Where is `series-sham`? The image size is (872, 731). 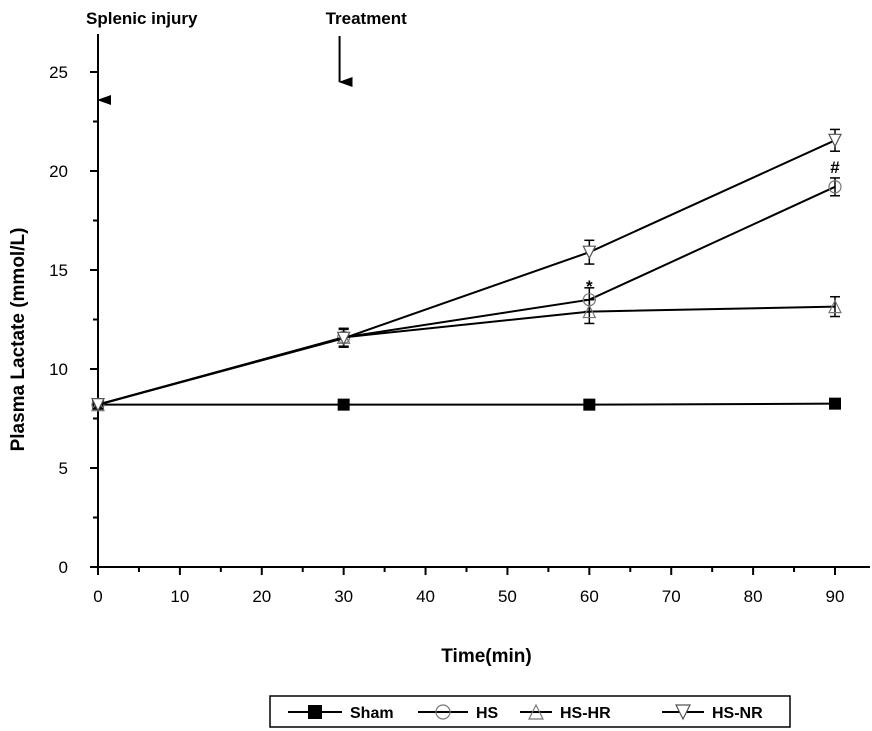
series-sham is located at coordinates (466, 404).